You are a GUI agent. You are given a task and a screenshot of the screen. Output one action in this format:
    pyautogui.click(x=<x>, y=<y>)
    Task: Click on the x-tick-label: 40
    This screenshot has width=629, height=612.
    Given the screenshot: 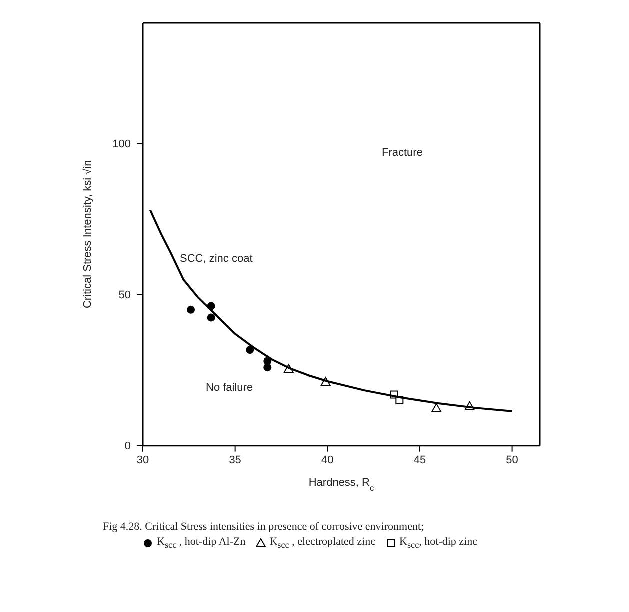 What is the action you would take?
    pyautogui.click(x=328, y=460)
    